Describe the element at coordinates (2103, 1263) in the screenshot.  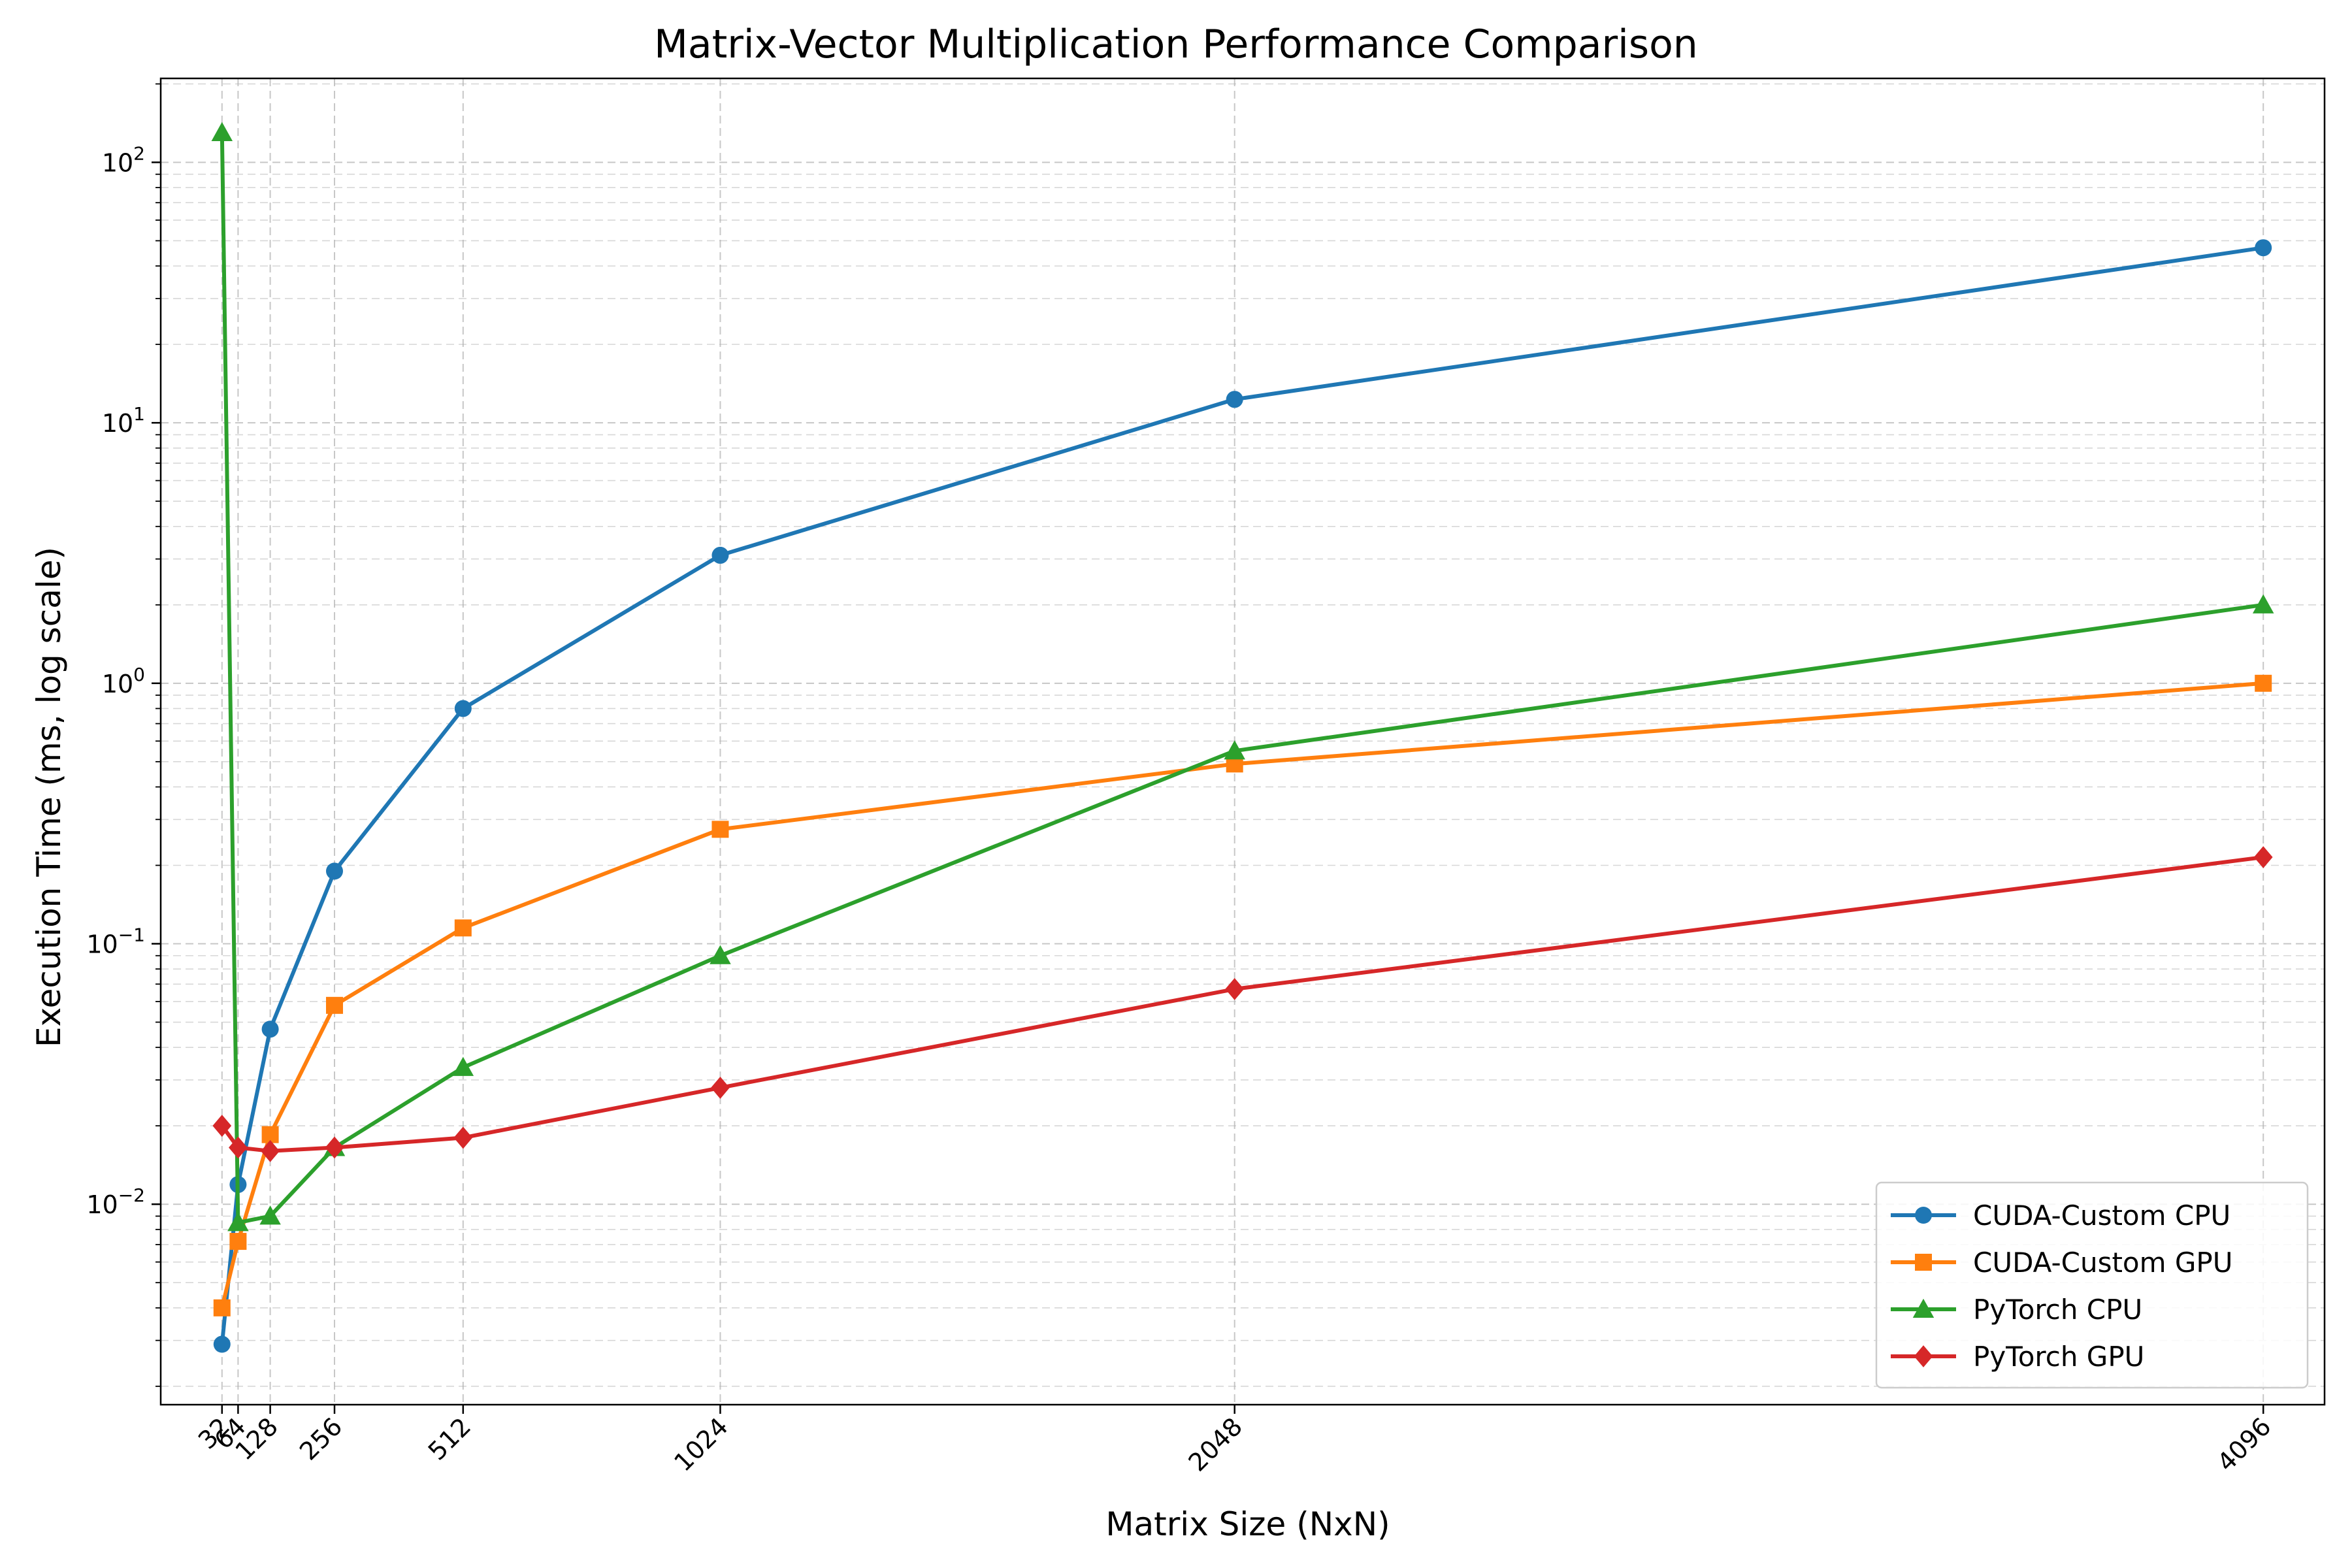
I see `legend-label-cuda-custom-gpu: CUDA-Custom GPU` at that location.